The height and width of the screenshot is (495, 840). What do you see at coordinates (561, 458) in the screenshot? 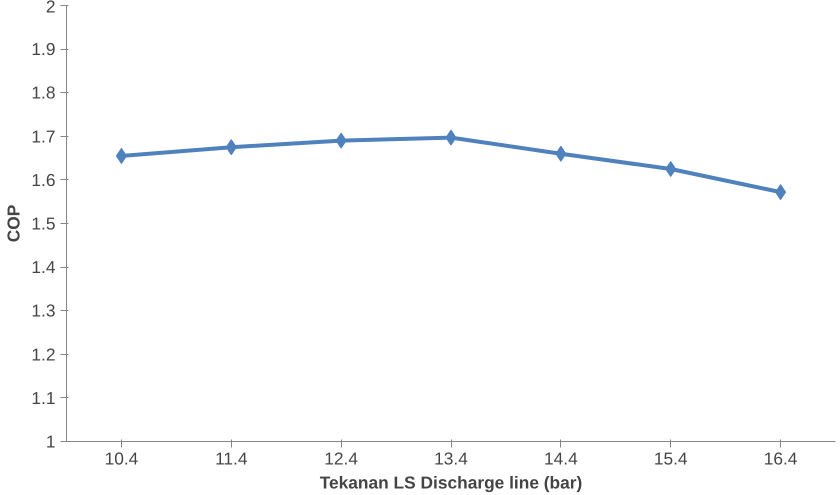
I see `x-tick-label: 14.4` at bounding box center [561, 458].